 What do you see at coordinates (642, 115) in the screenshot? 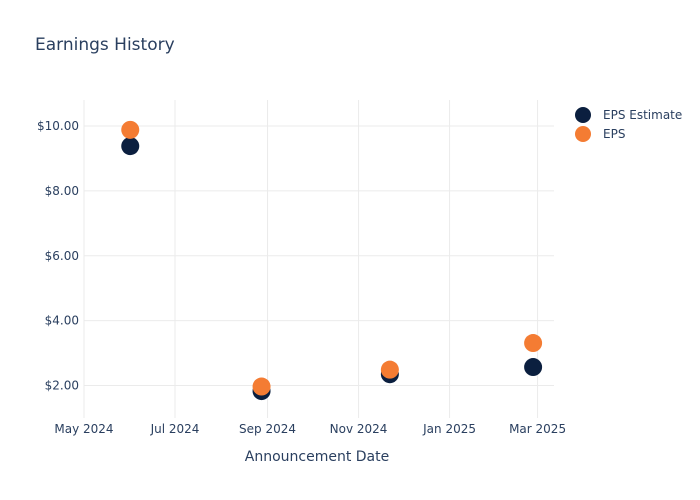
I see `legend-label: EPS Estimate` at bounding box center [642, 115].